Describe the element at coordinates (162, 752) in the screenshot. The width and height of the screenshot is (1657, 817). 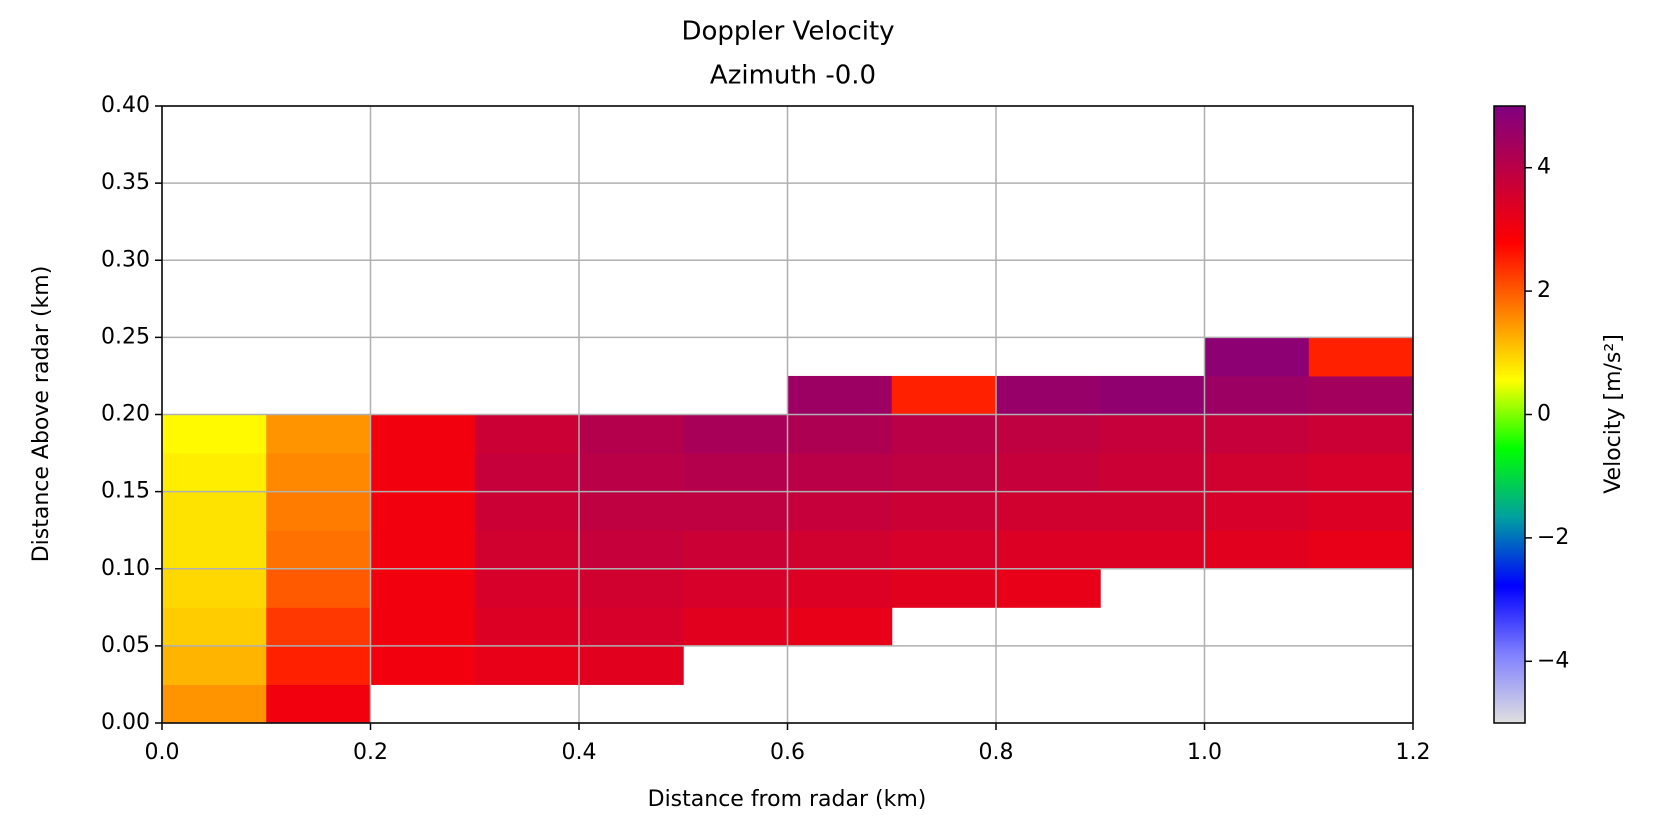
I see `x-tick-label: 0.0` at that location.